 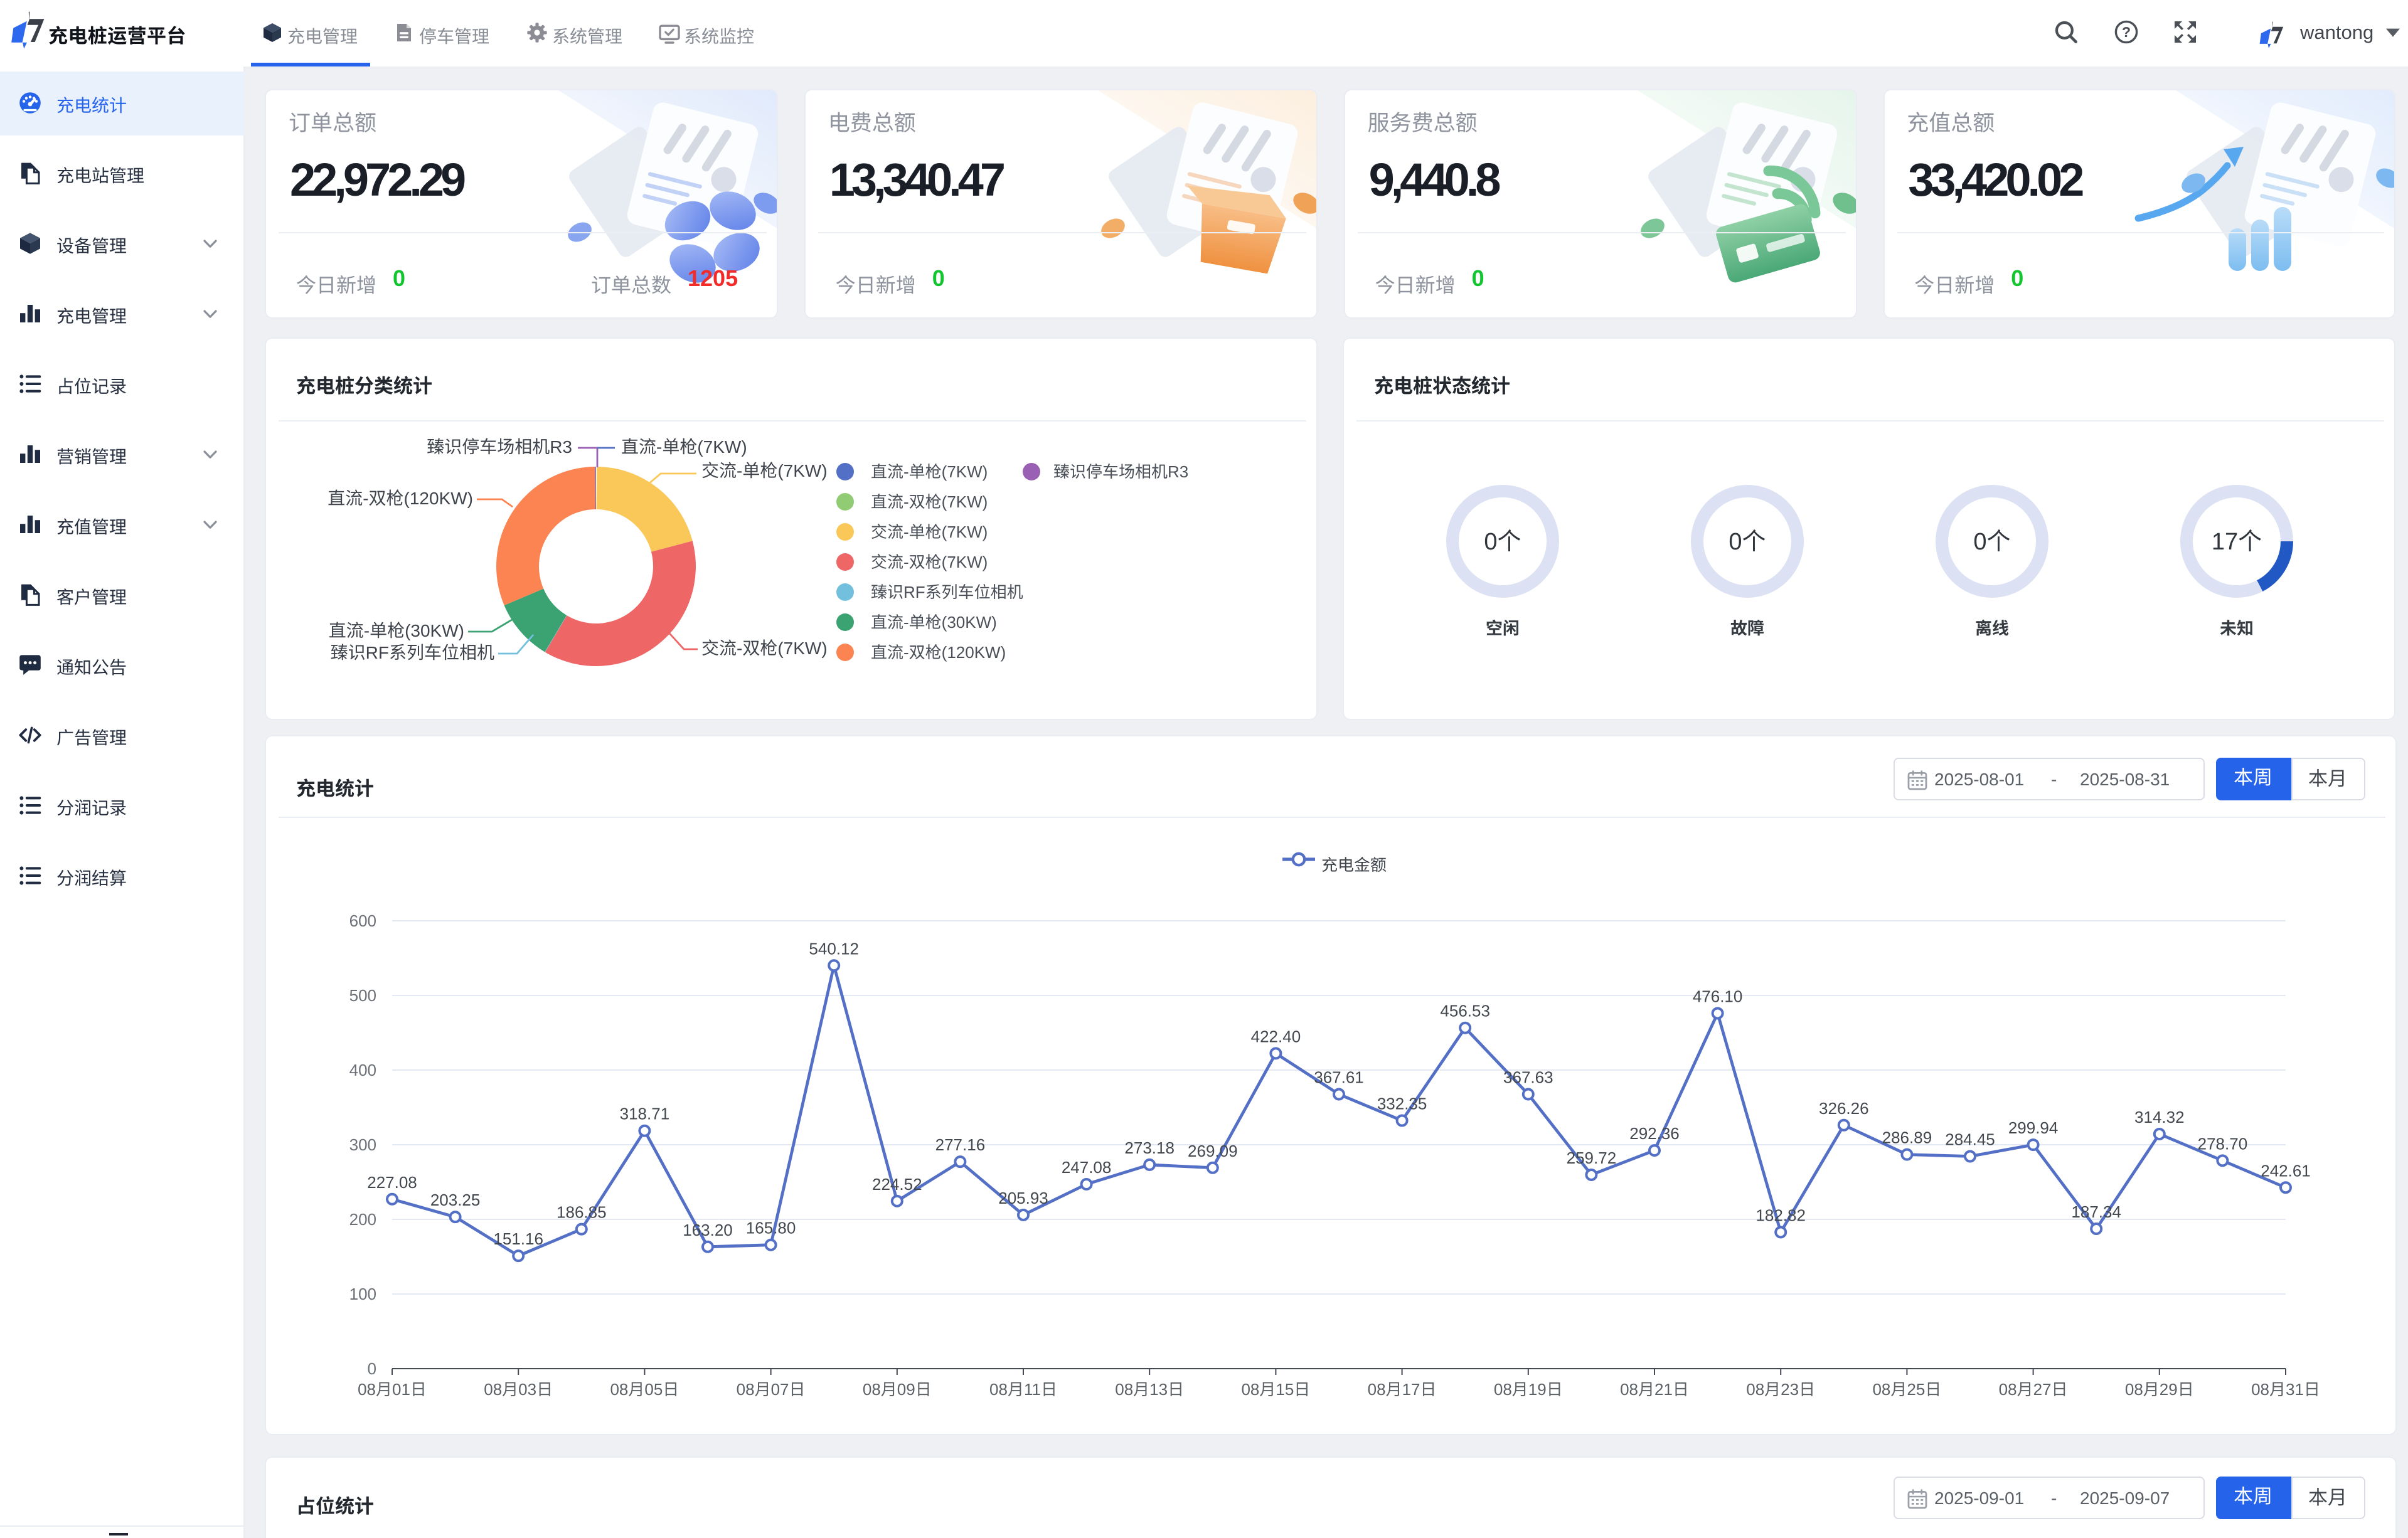 What do you see at coordinates (372, 1368) in the screenshot?
I see `svg-text: 0` at bounding box center [372, 1368].